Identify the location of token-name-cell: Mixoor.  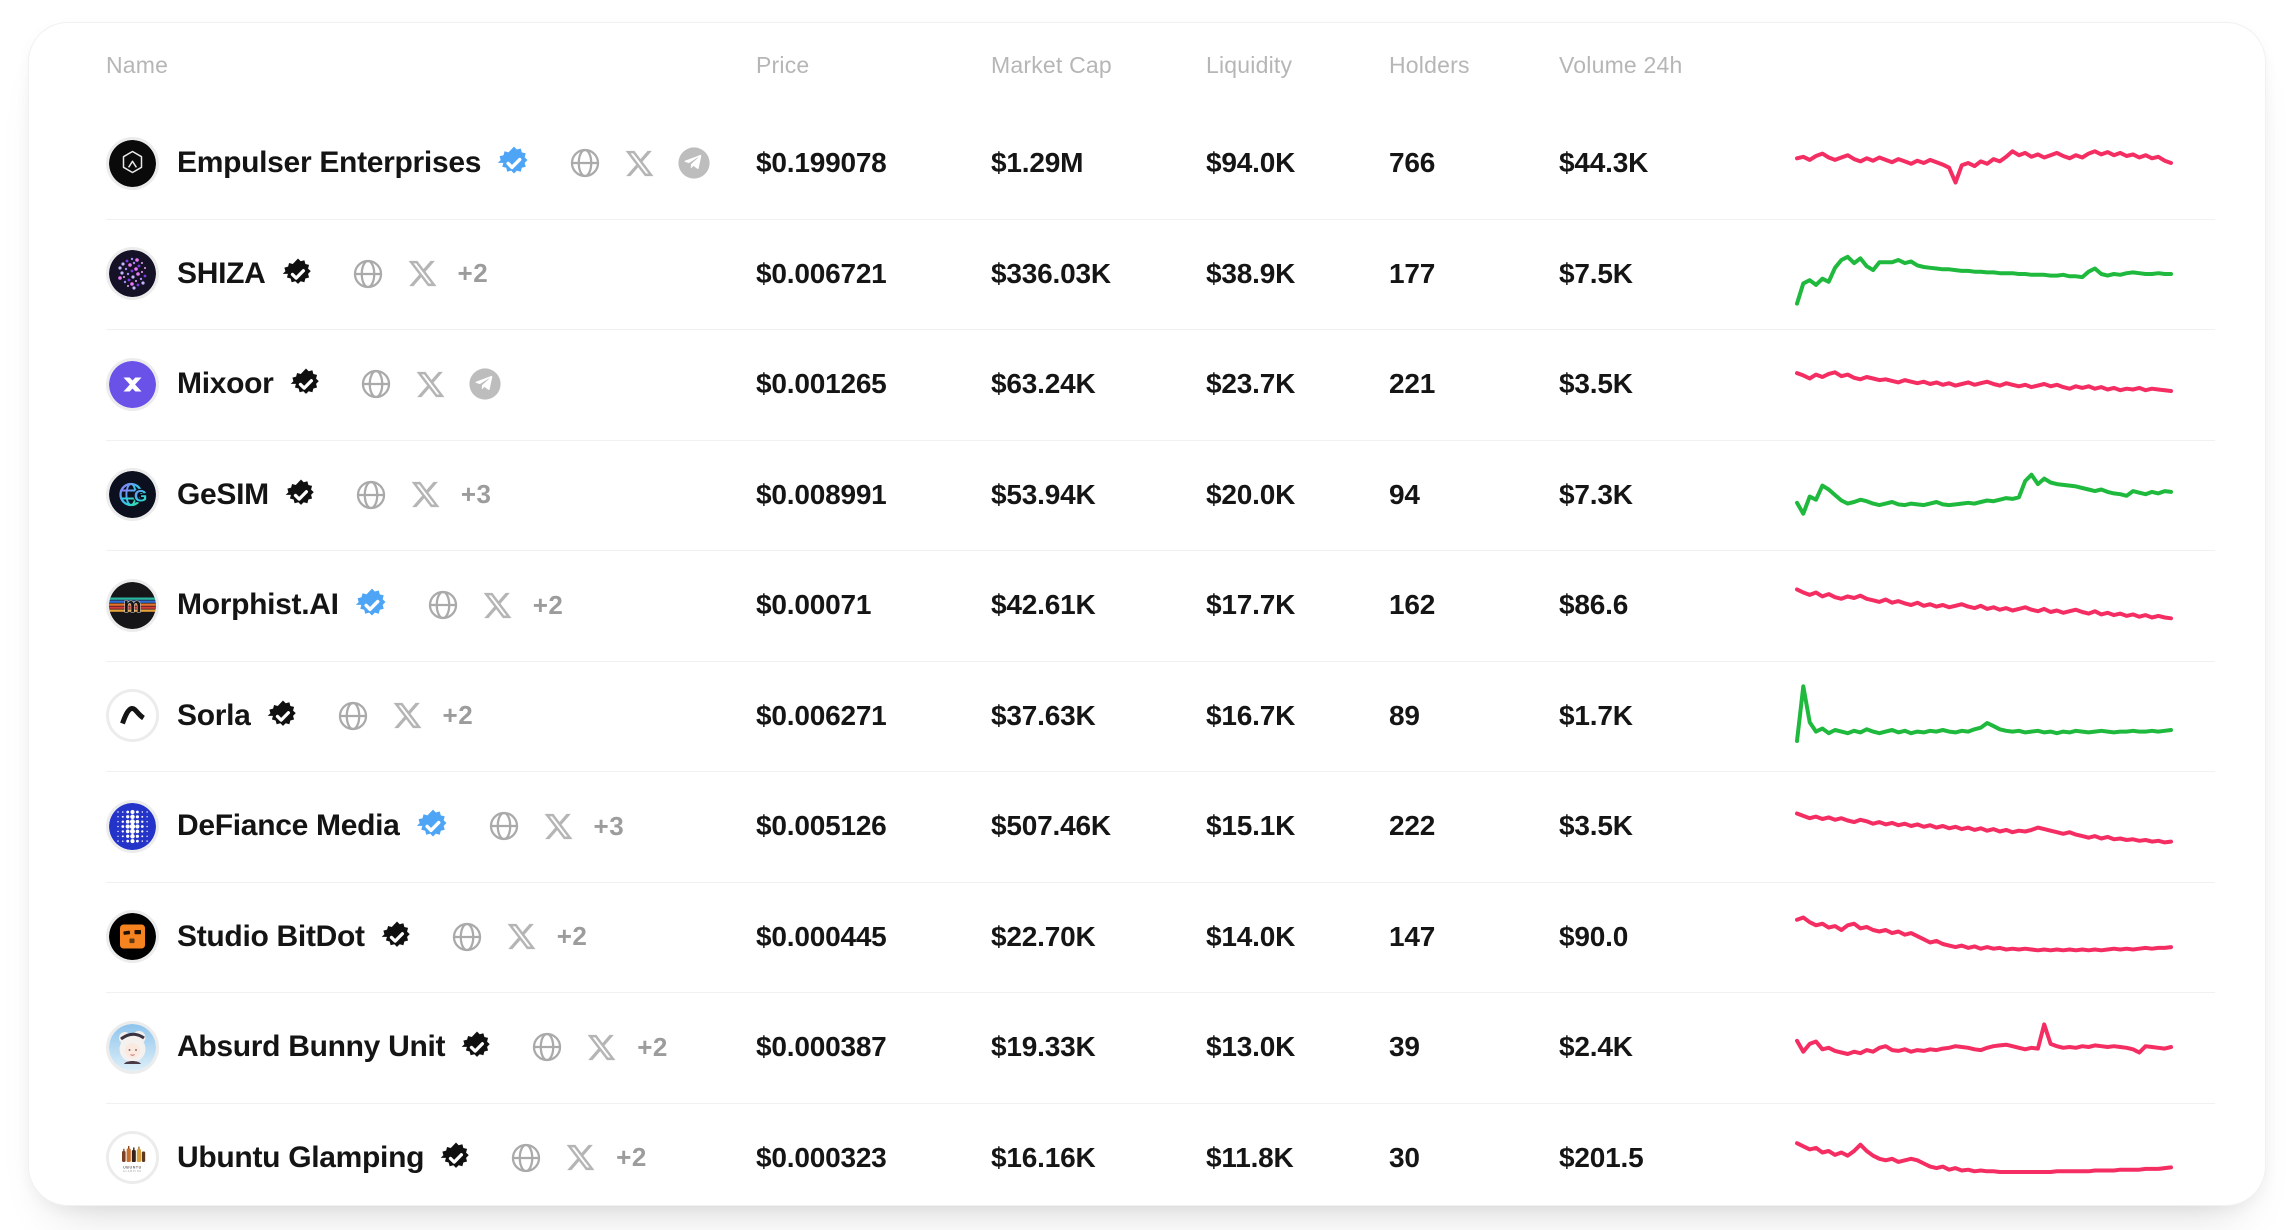
(431, 384).